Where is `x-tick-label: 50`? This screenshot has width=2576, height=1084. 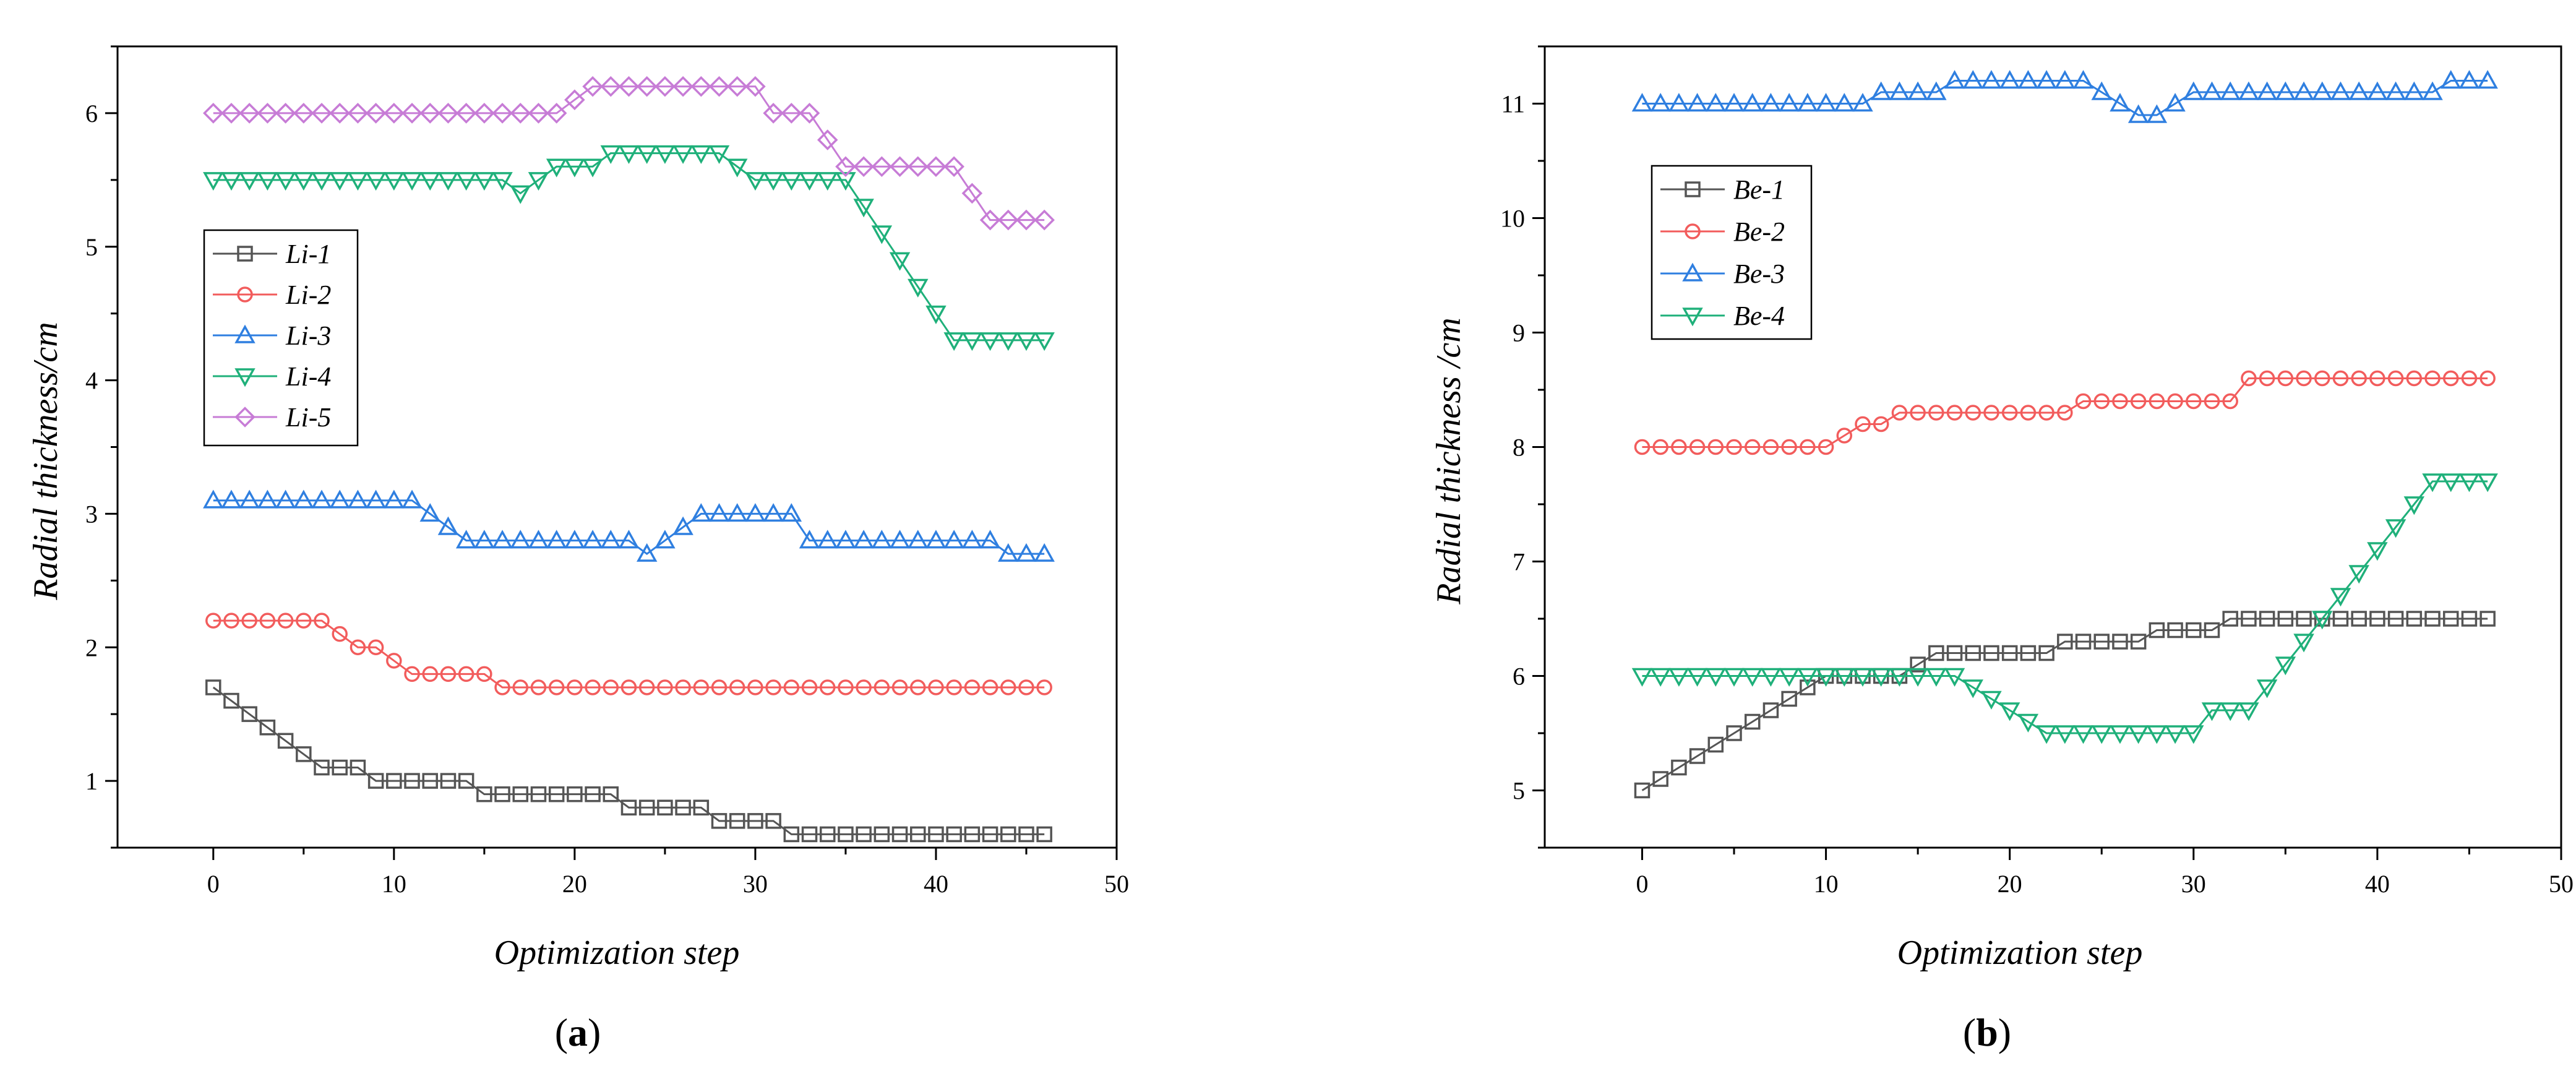 x-tick-label: 50 is located at coordinates (1116, 884).